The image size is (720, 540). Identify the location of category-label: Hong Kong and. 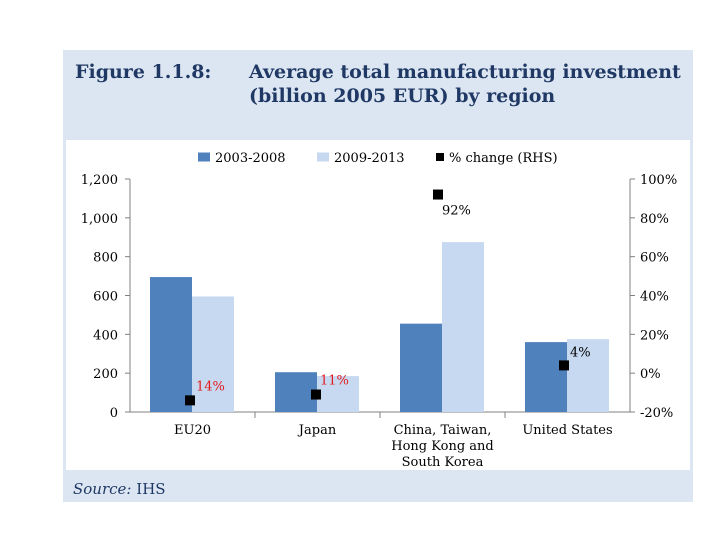
(442, 446).